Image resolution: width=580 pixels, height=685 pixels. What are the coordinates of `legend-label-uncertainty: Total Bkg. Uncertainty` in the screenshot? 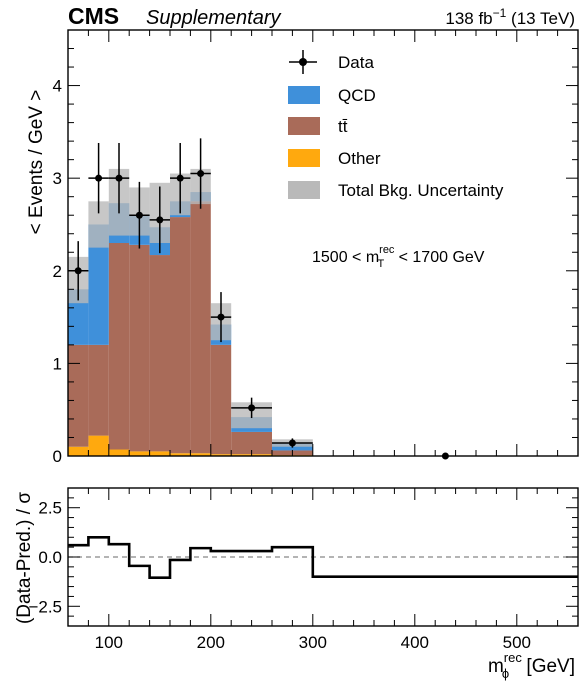 It's located at (421, 190).